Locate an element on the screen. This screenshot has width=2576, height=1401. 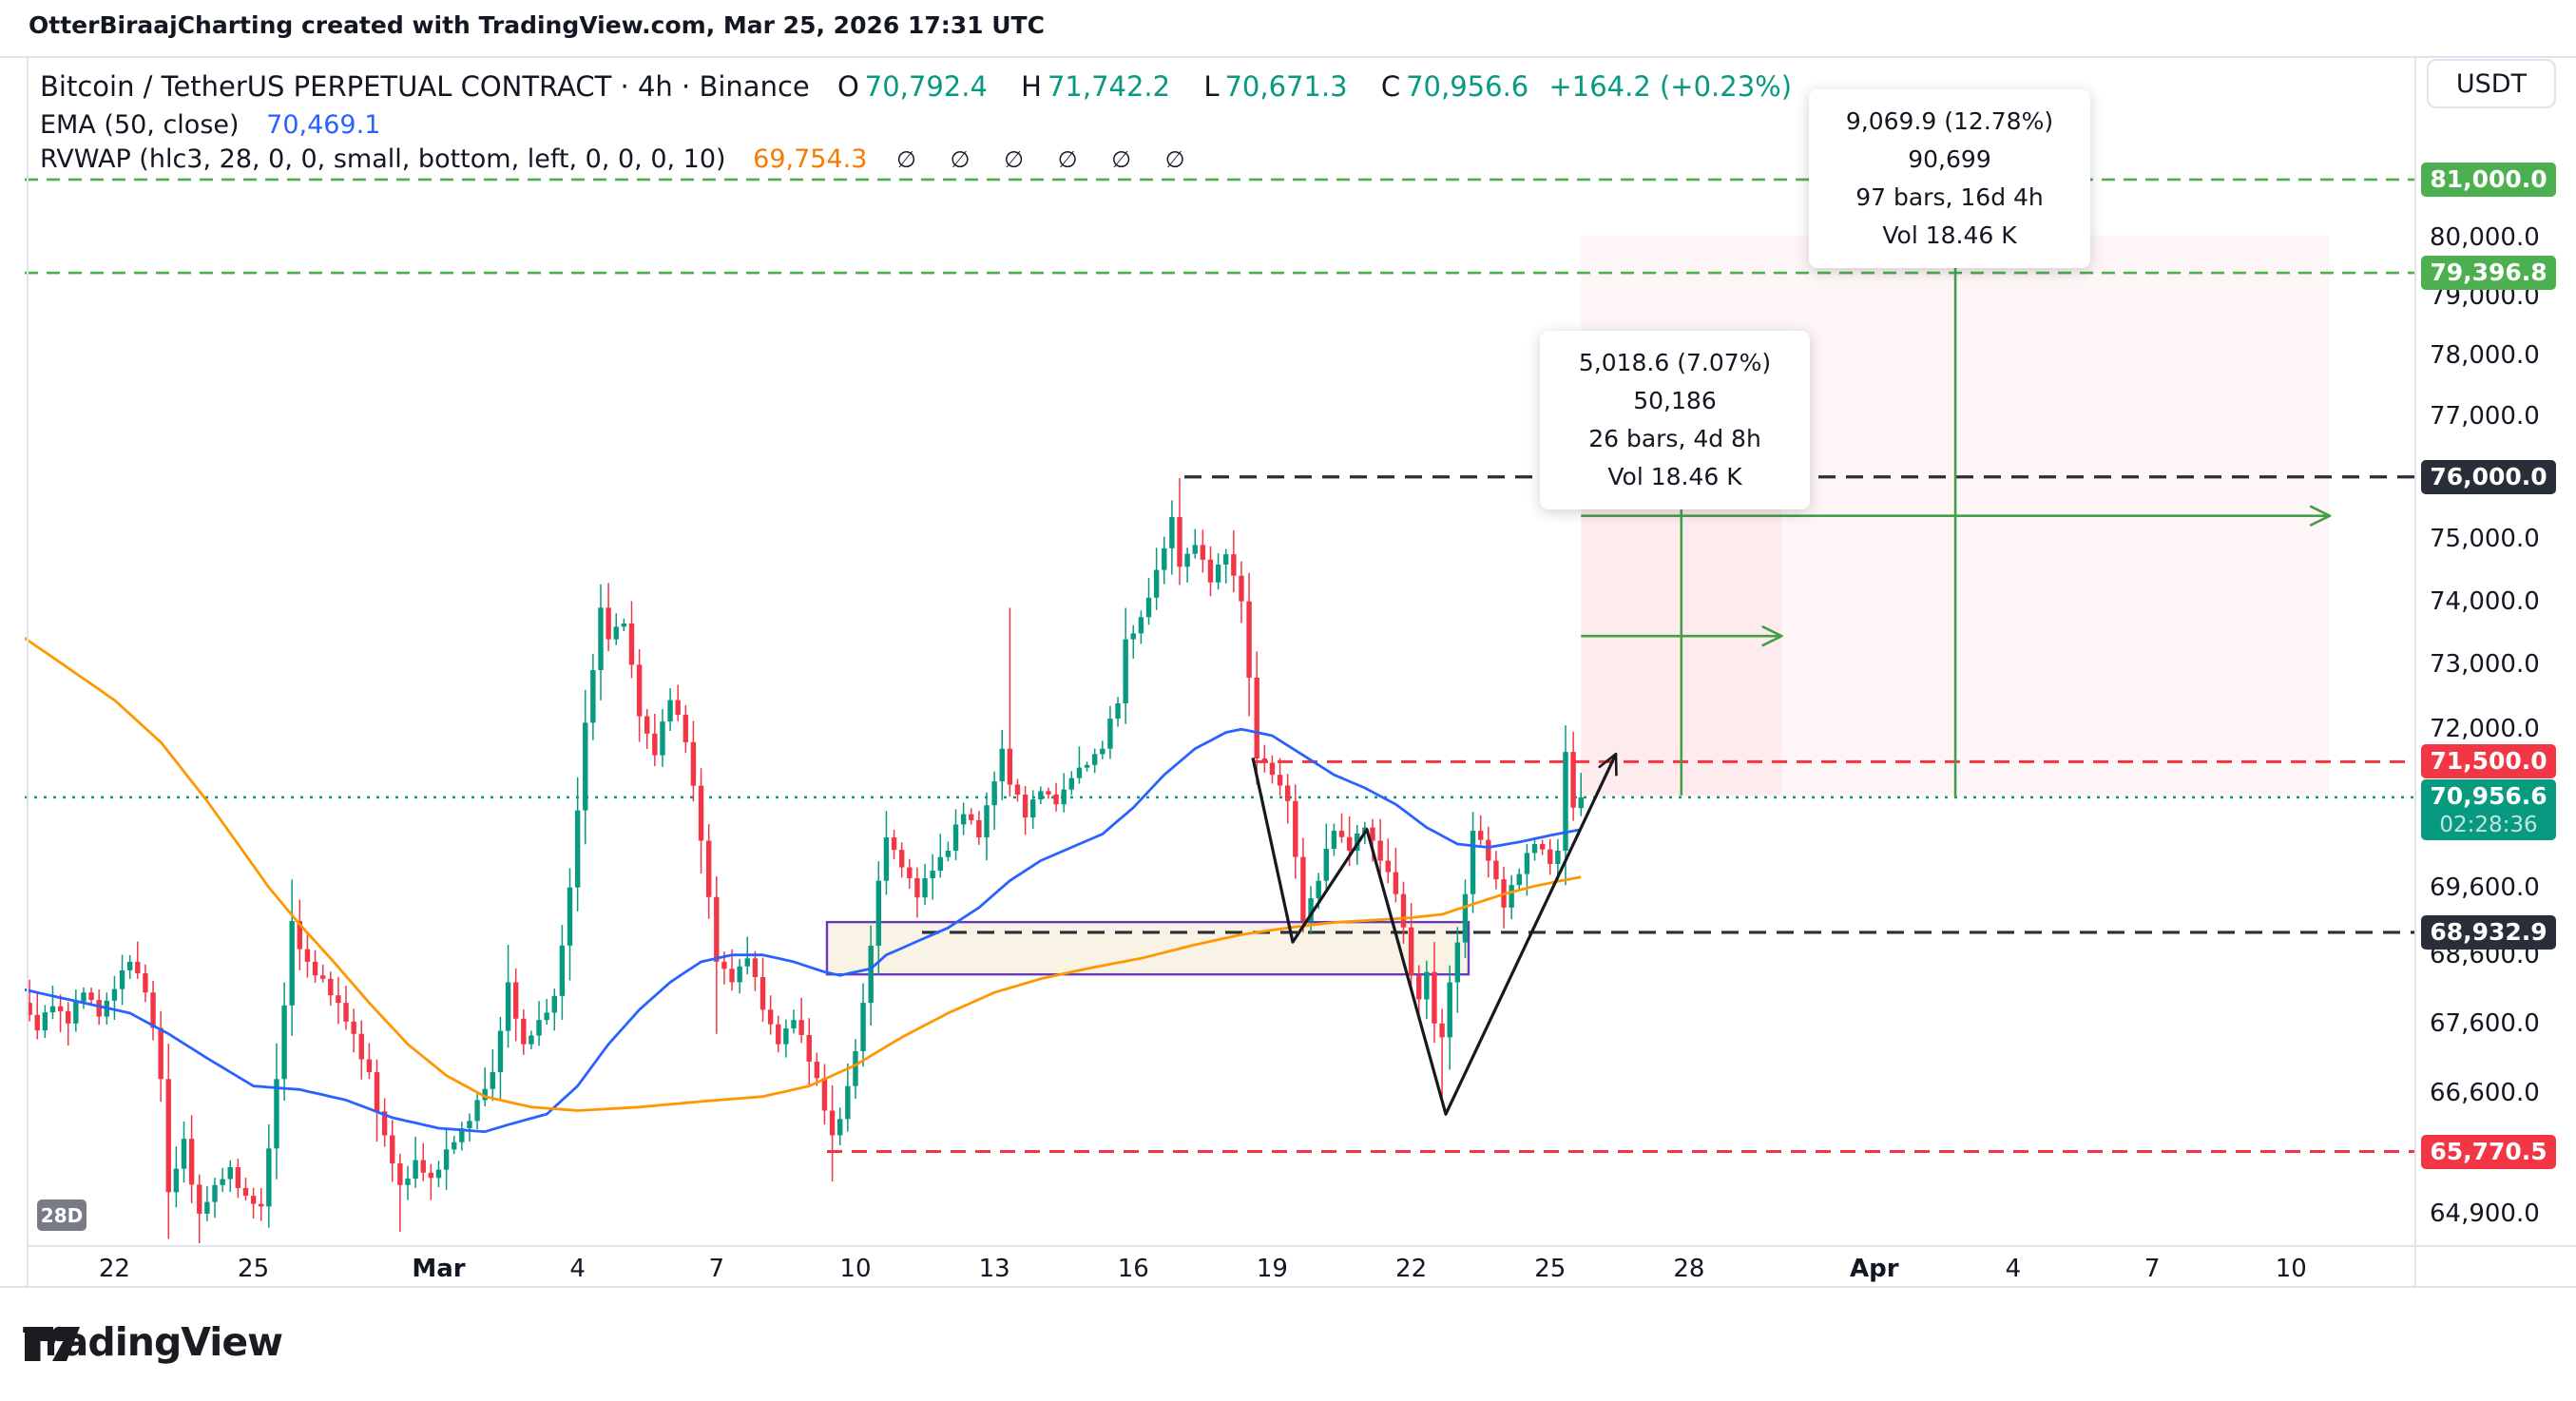
change-value: +164.2 (+0.23%) is located at coordinates (1671, 86).